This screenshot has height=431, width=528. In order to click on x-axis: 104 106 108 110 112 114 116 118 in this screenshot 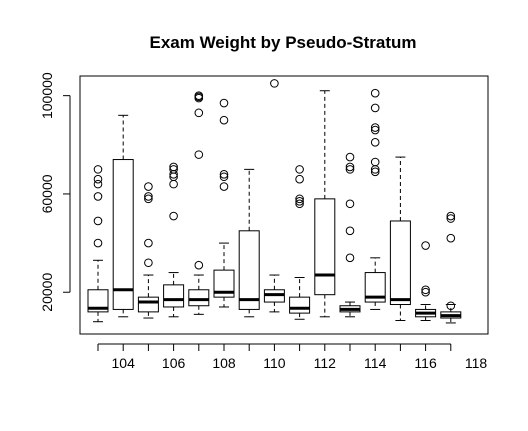, I will do `click(292, 357)`.